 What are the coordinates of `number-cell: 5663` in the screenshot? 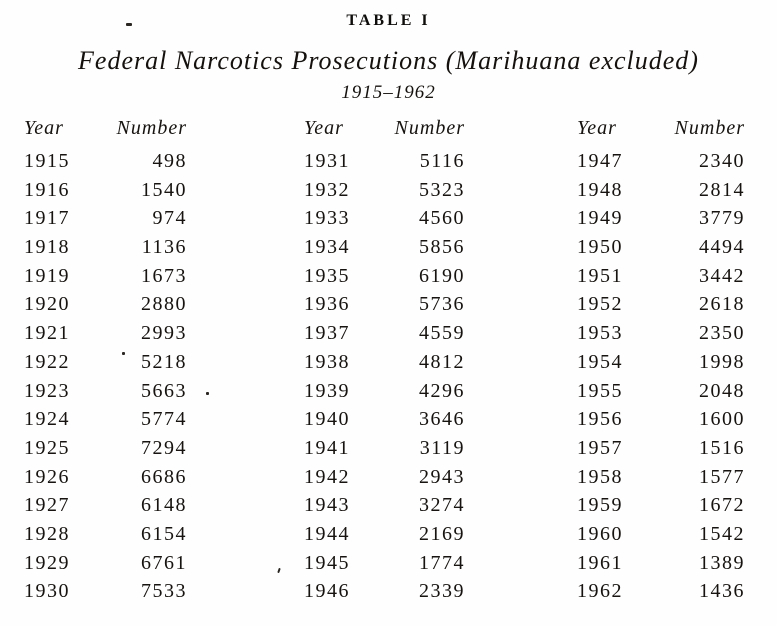 It's located at (164, 390).